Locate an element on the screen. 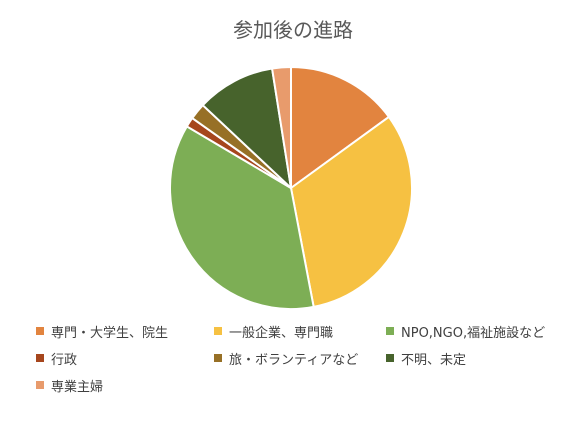  legend-label: 一般企業、専門職 is located at coordinates (281, 333).